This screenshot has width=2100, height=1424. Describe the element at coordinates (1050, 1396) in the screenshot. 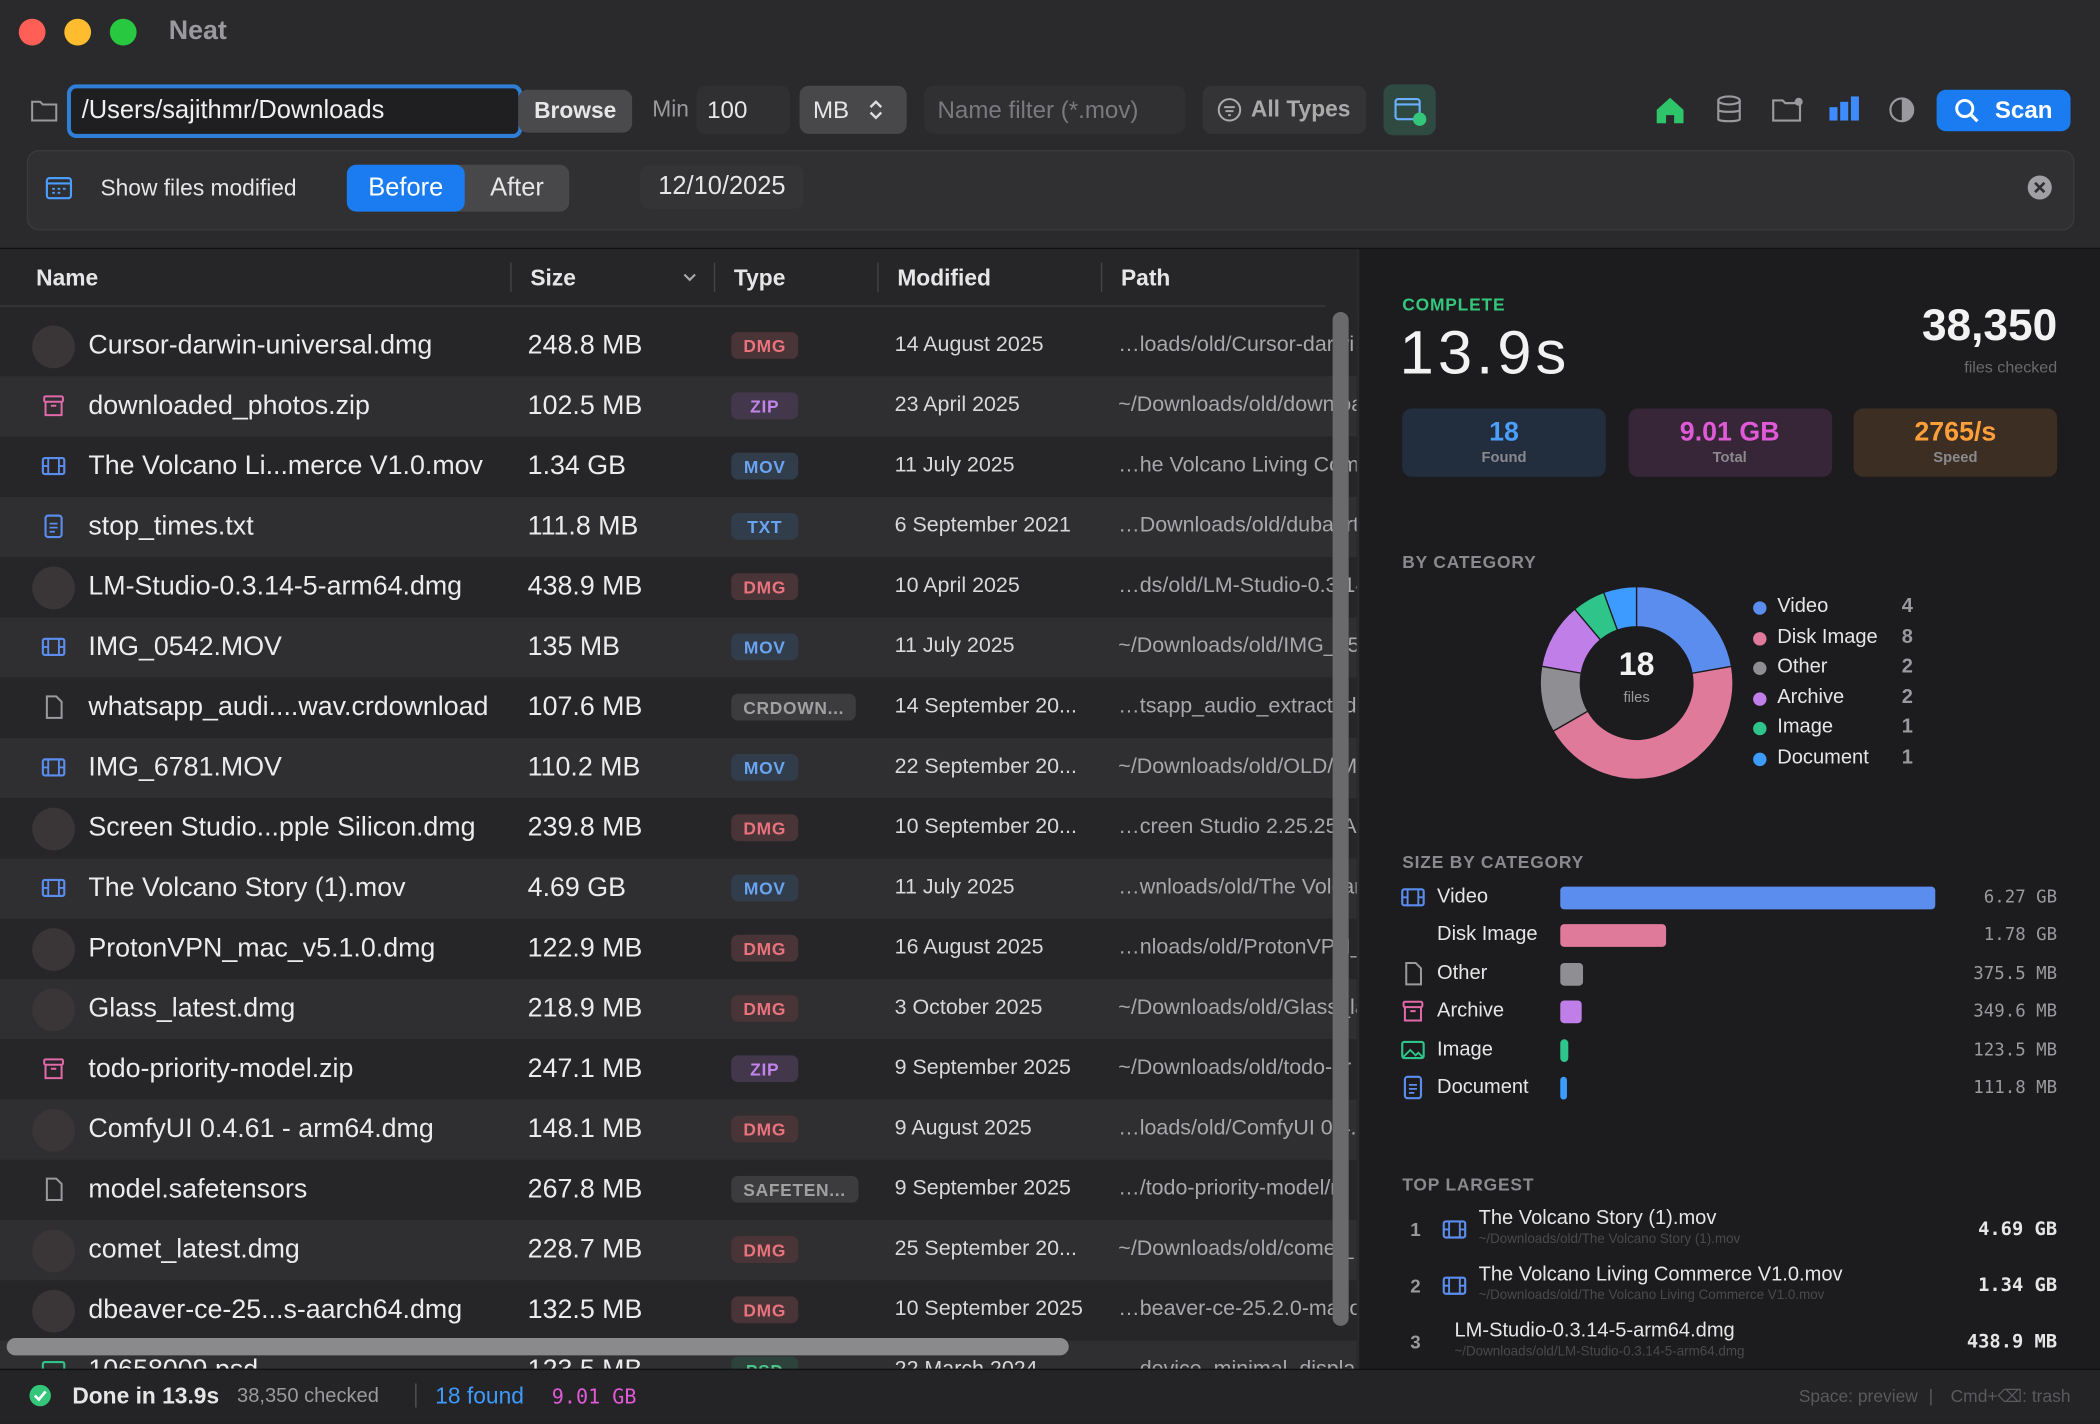

I see `status-bar` at that location.